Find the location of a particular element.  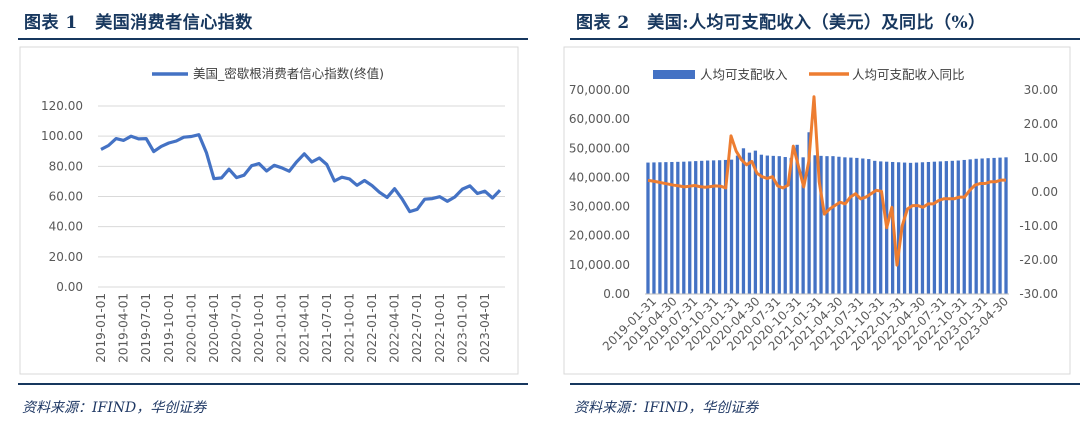

x-tick-label: 2022-07-01 is located at coordinates (417, 328).